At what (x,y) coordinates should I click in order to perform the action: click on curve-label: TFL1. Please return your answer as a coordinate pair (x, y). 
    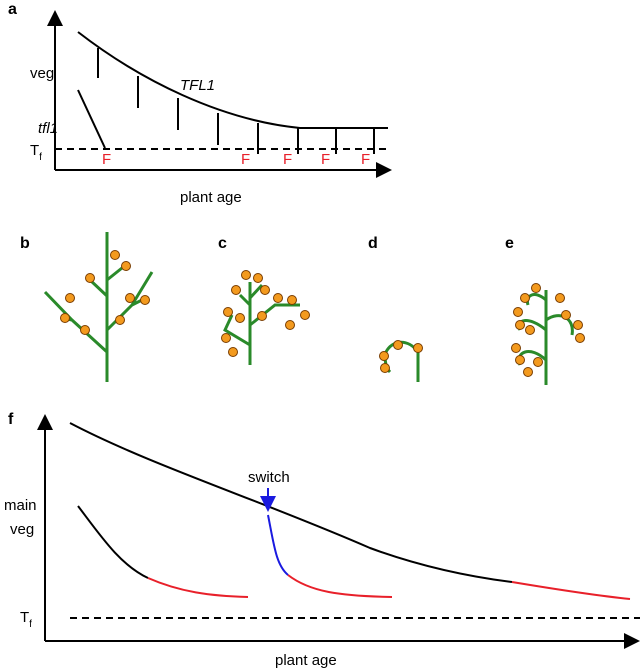
    Looking at the image, I should click on (197, 85).